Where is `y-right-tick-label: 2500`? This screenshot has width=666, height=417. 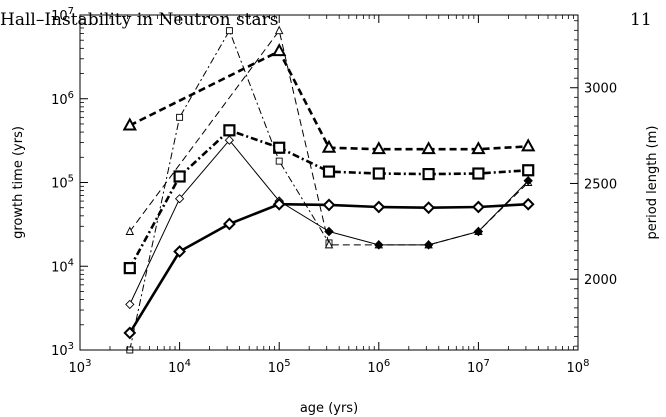
y-right-tick-label: 2500 is located at coordinates (600, 184).